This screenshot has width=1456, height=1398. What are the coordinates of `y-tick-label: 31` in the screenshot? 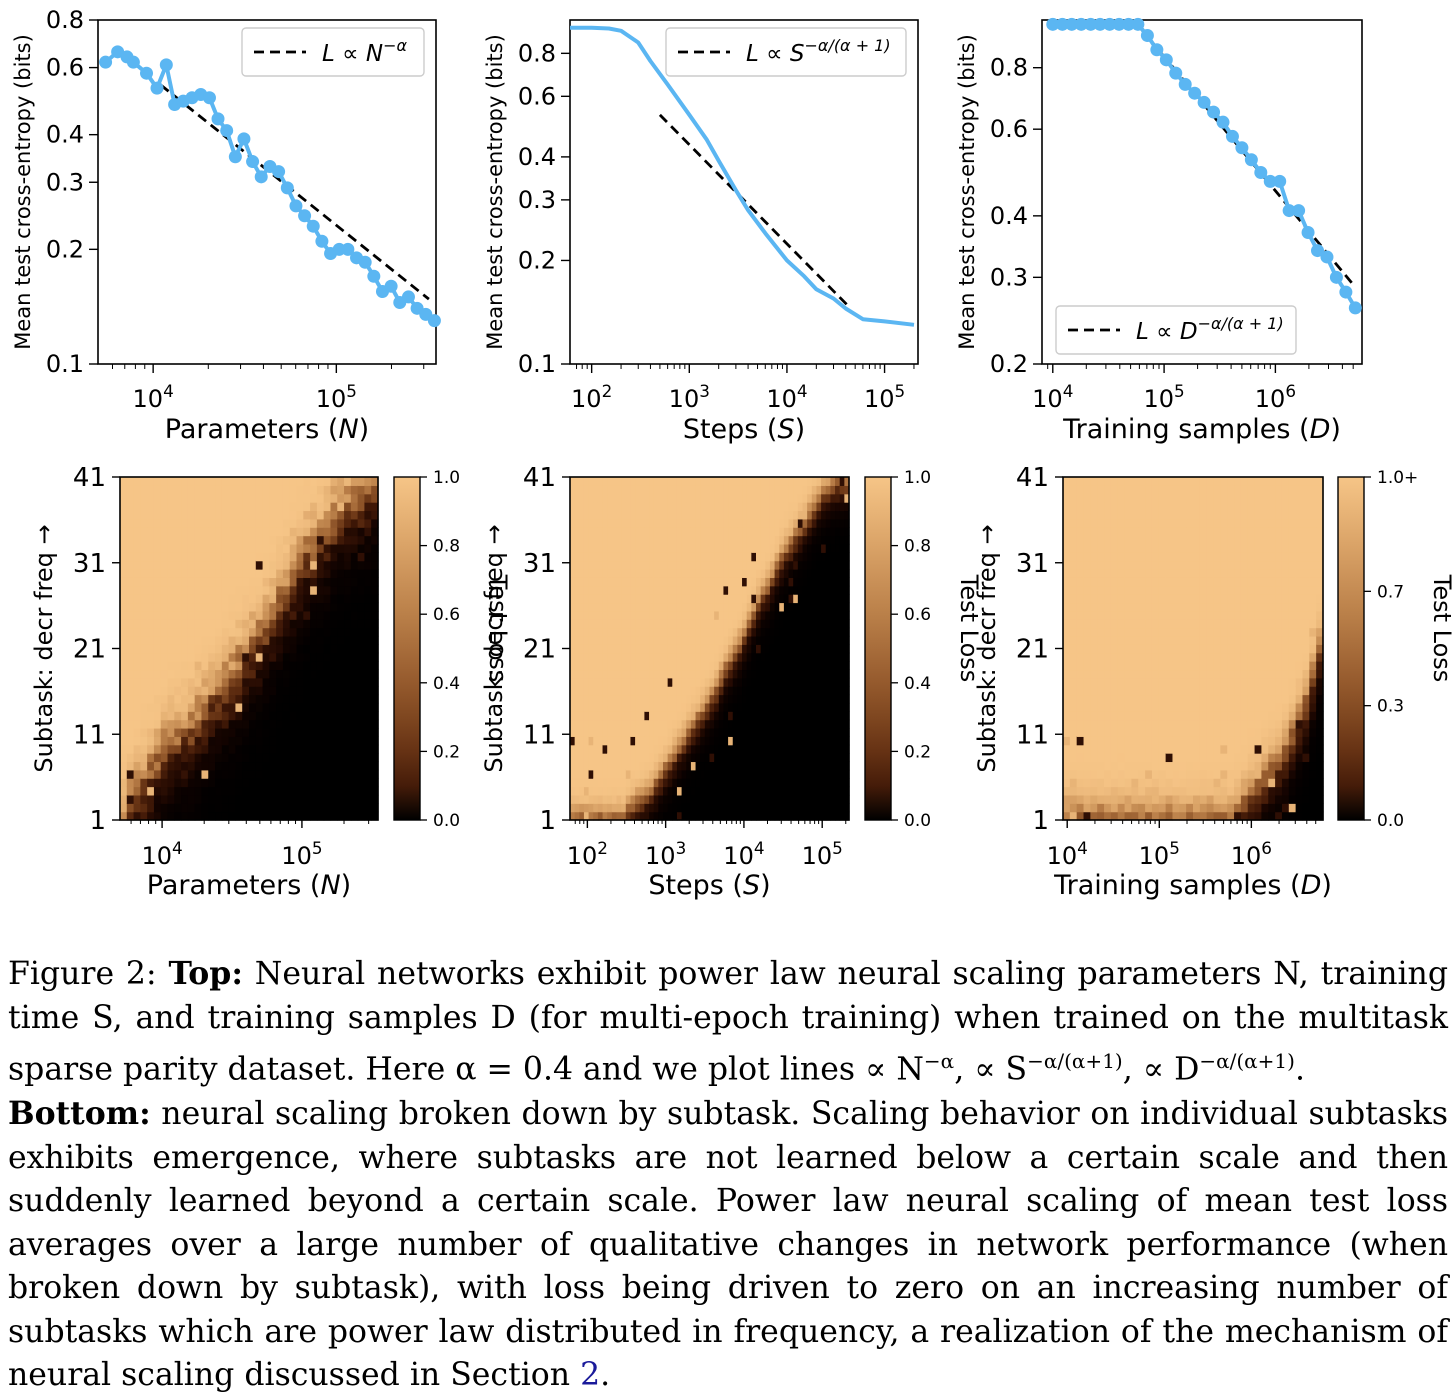 It's located at (89, 564).